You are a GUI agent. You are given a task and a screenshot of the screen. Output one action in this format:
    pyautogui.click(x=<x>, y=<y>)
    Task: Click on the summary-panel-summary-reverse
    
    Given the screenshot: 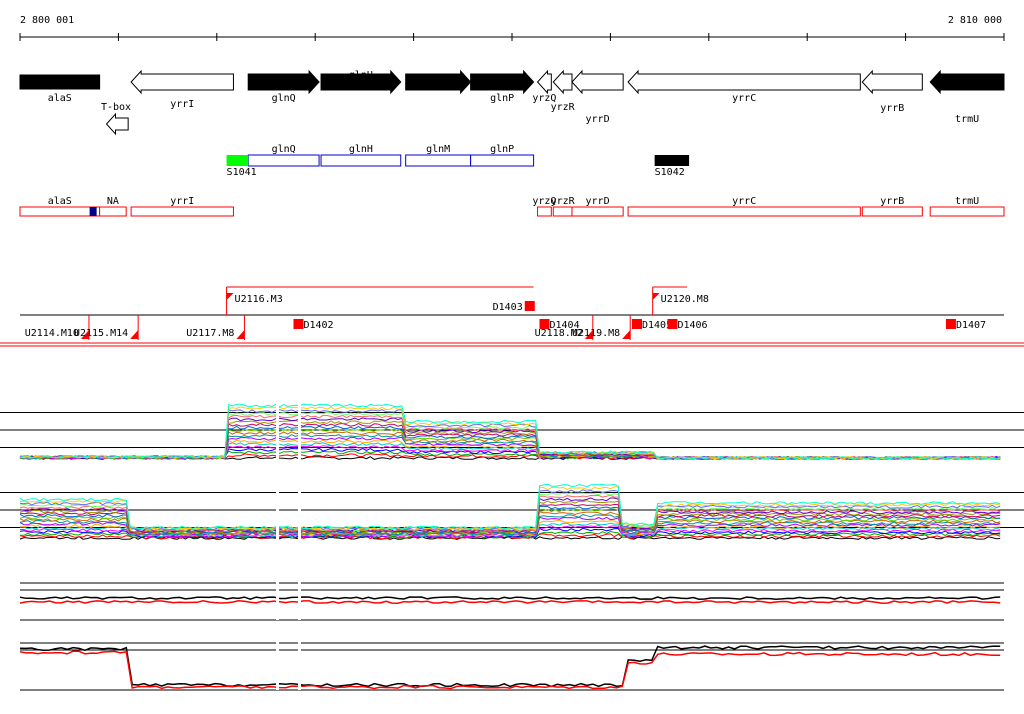 What is the action you would take?
    pyautogui.click(x=511, y=665)
    